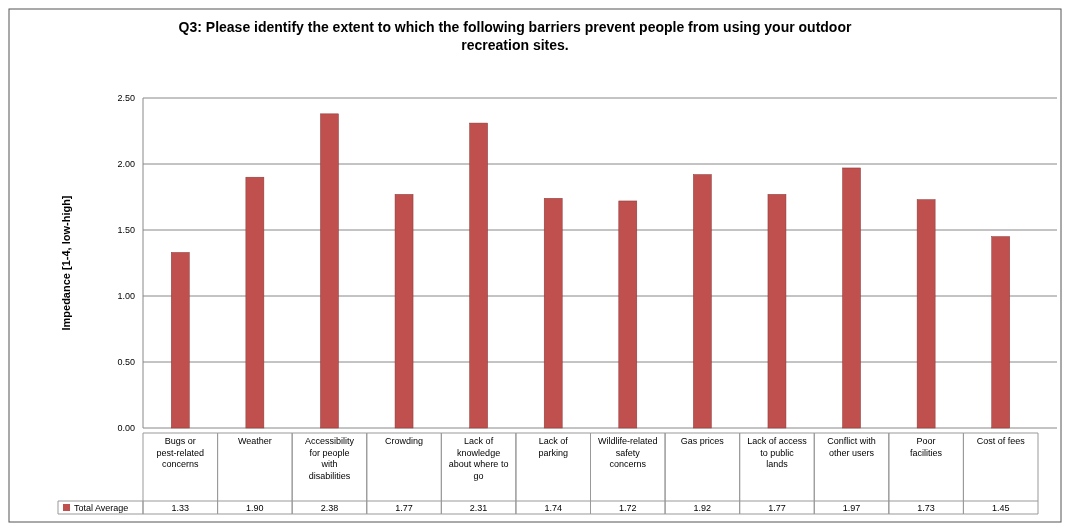  Describe the element at coordinates (126, 362) in the screenshot. I see `y-tick-label: 0.50` at that location.